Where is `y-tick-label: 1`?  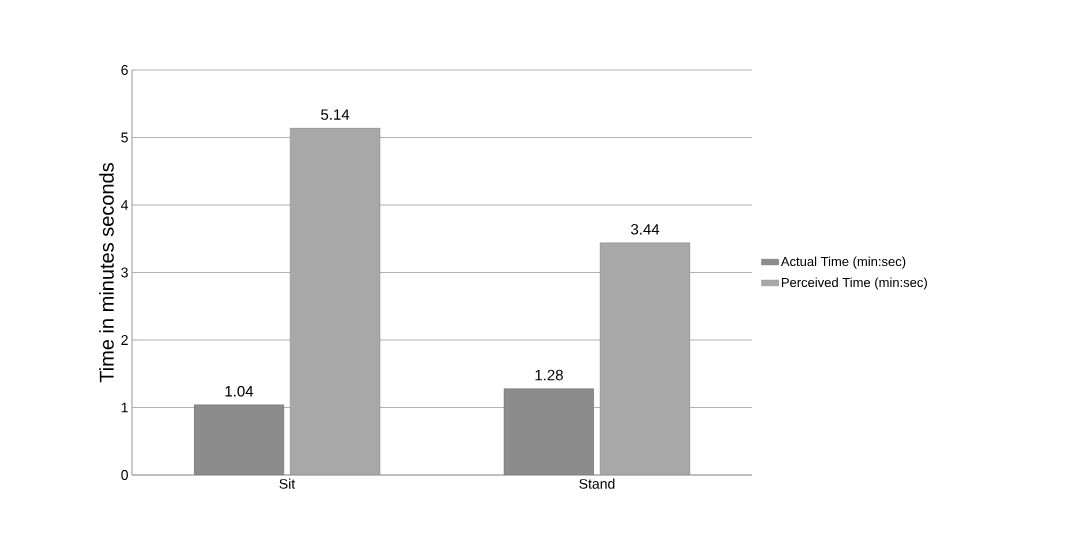 y-tick-label: 1 is located at coordinates (124, 407).